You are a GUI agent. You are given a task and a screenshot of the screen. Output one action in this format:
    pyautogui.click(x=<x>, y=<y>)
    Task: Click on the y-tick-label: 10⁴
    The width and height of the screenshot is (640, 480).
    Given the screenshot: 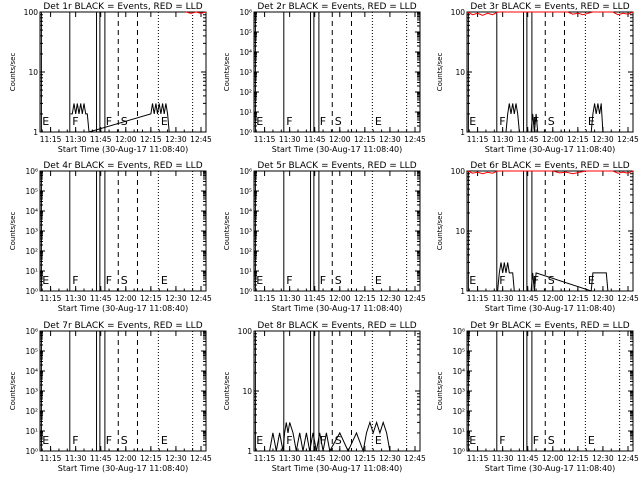 What is the action you would take?
    pyautogui.click(x=245, y=52)
    